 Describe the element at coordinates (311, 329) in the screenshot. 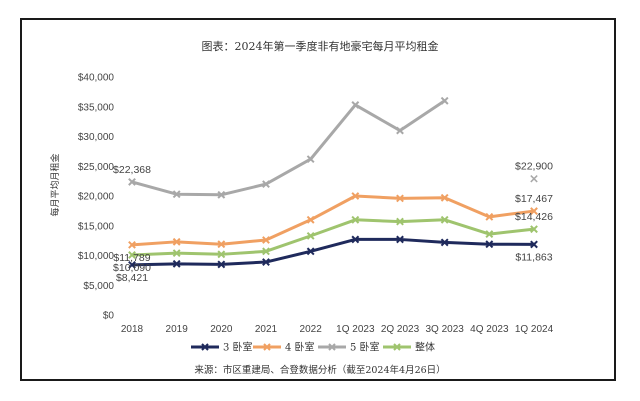

I see `x-tick-label: 2022` at that location.